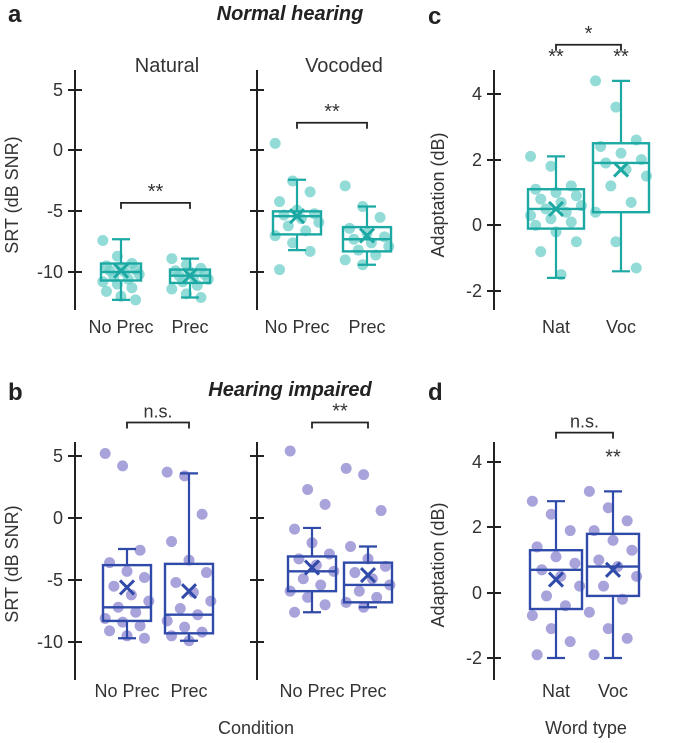 This screenshot has width=685, height=743. What do you see at coordinates (438, 564) in the screenshot?
I see `y-axis-title-d: Adaptation (dB)` at bounding box center [438, 564].